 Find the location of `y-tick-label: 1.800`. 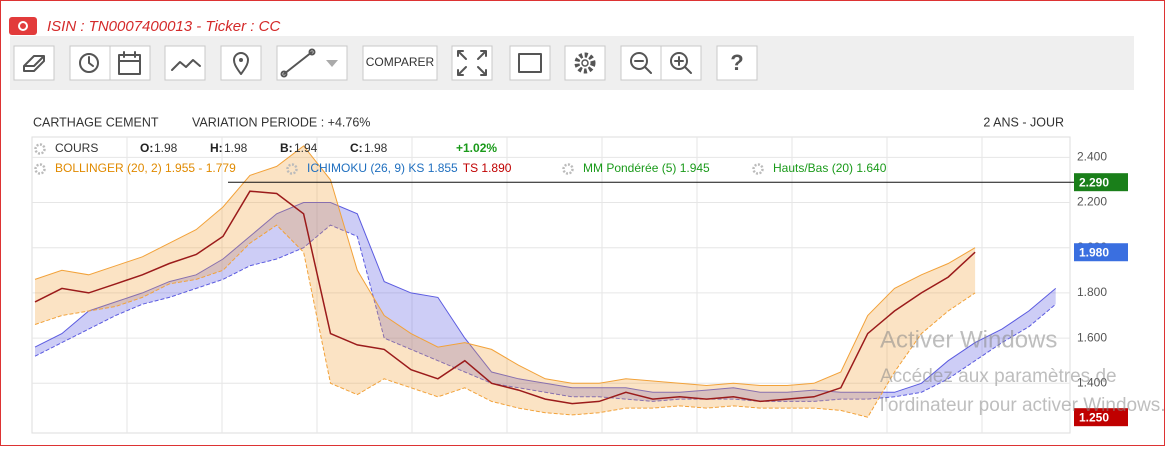

y-tick-label: 1.800 is located at coordinates (1092, 292).